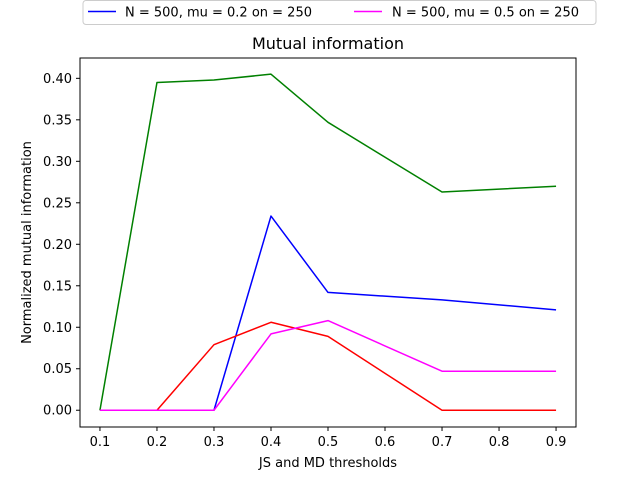 The width and height of the screenshot is (640, 480). What do you see at coordinates (57, 328) in the screenshot?
I see `y-tick-label: 0.10` at bounding box center [57, 328].